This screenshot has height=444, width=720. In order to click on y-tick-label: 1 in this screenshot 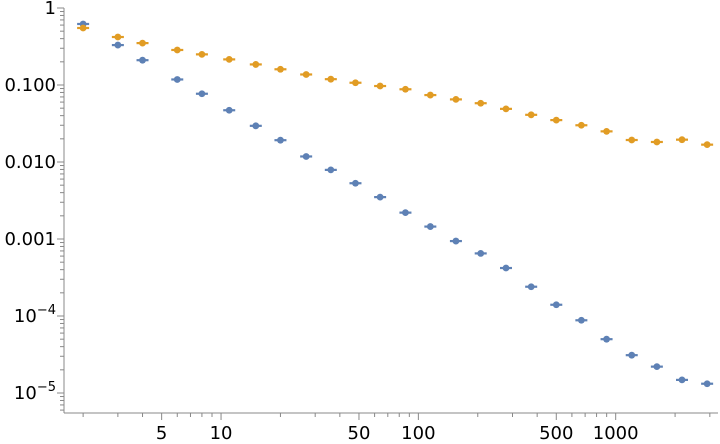, I will do `click(50, 9)`.